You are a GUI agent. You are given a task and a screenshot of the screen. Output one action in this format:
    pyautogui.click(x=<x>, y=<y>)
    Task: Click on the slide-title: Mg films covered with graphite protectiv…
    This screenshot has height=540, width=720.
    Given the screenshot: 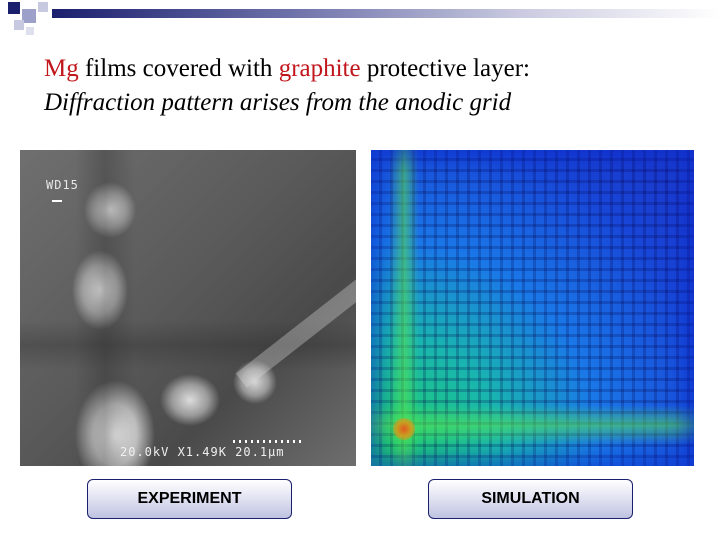 What is the action you would take?
    pyautogui.click(x=364, y=86)
    